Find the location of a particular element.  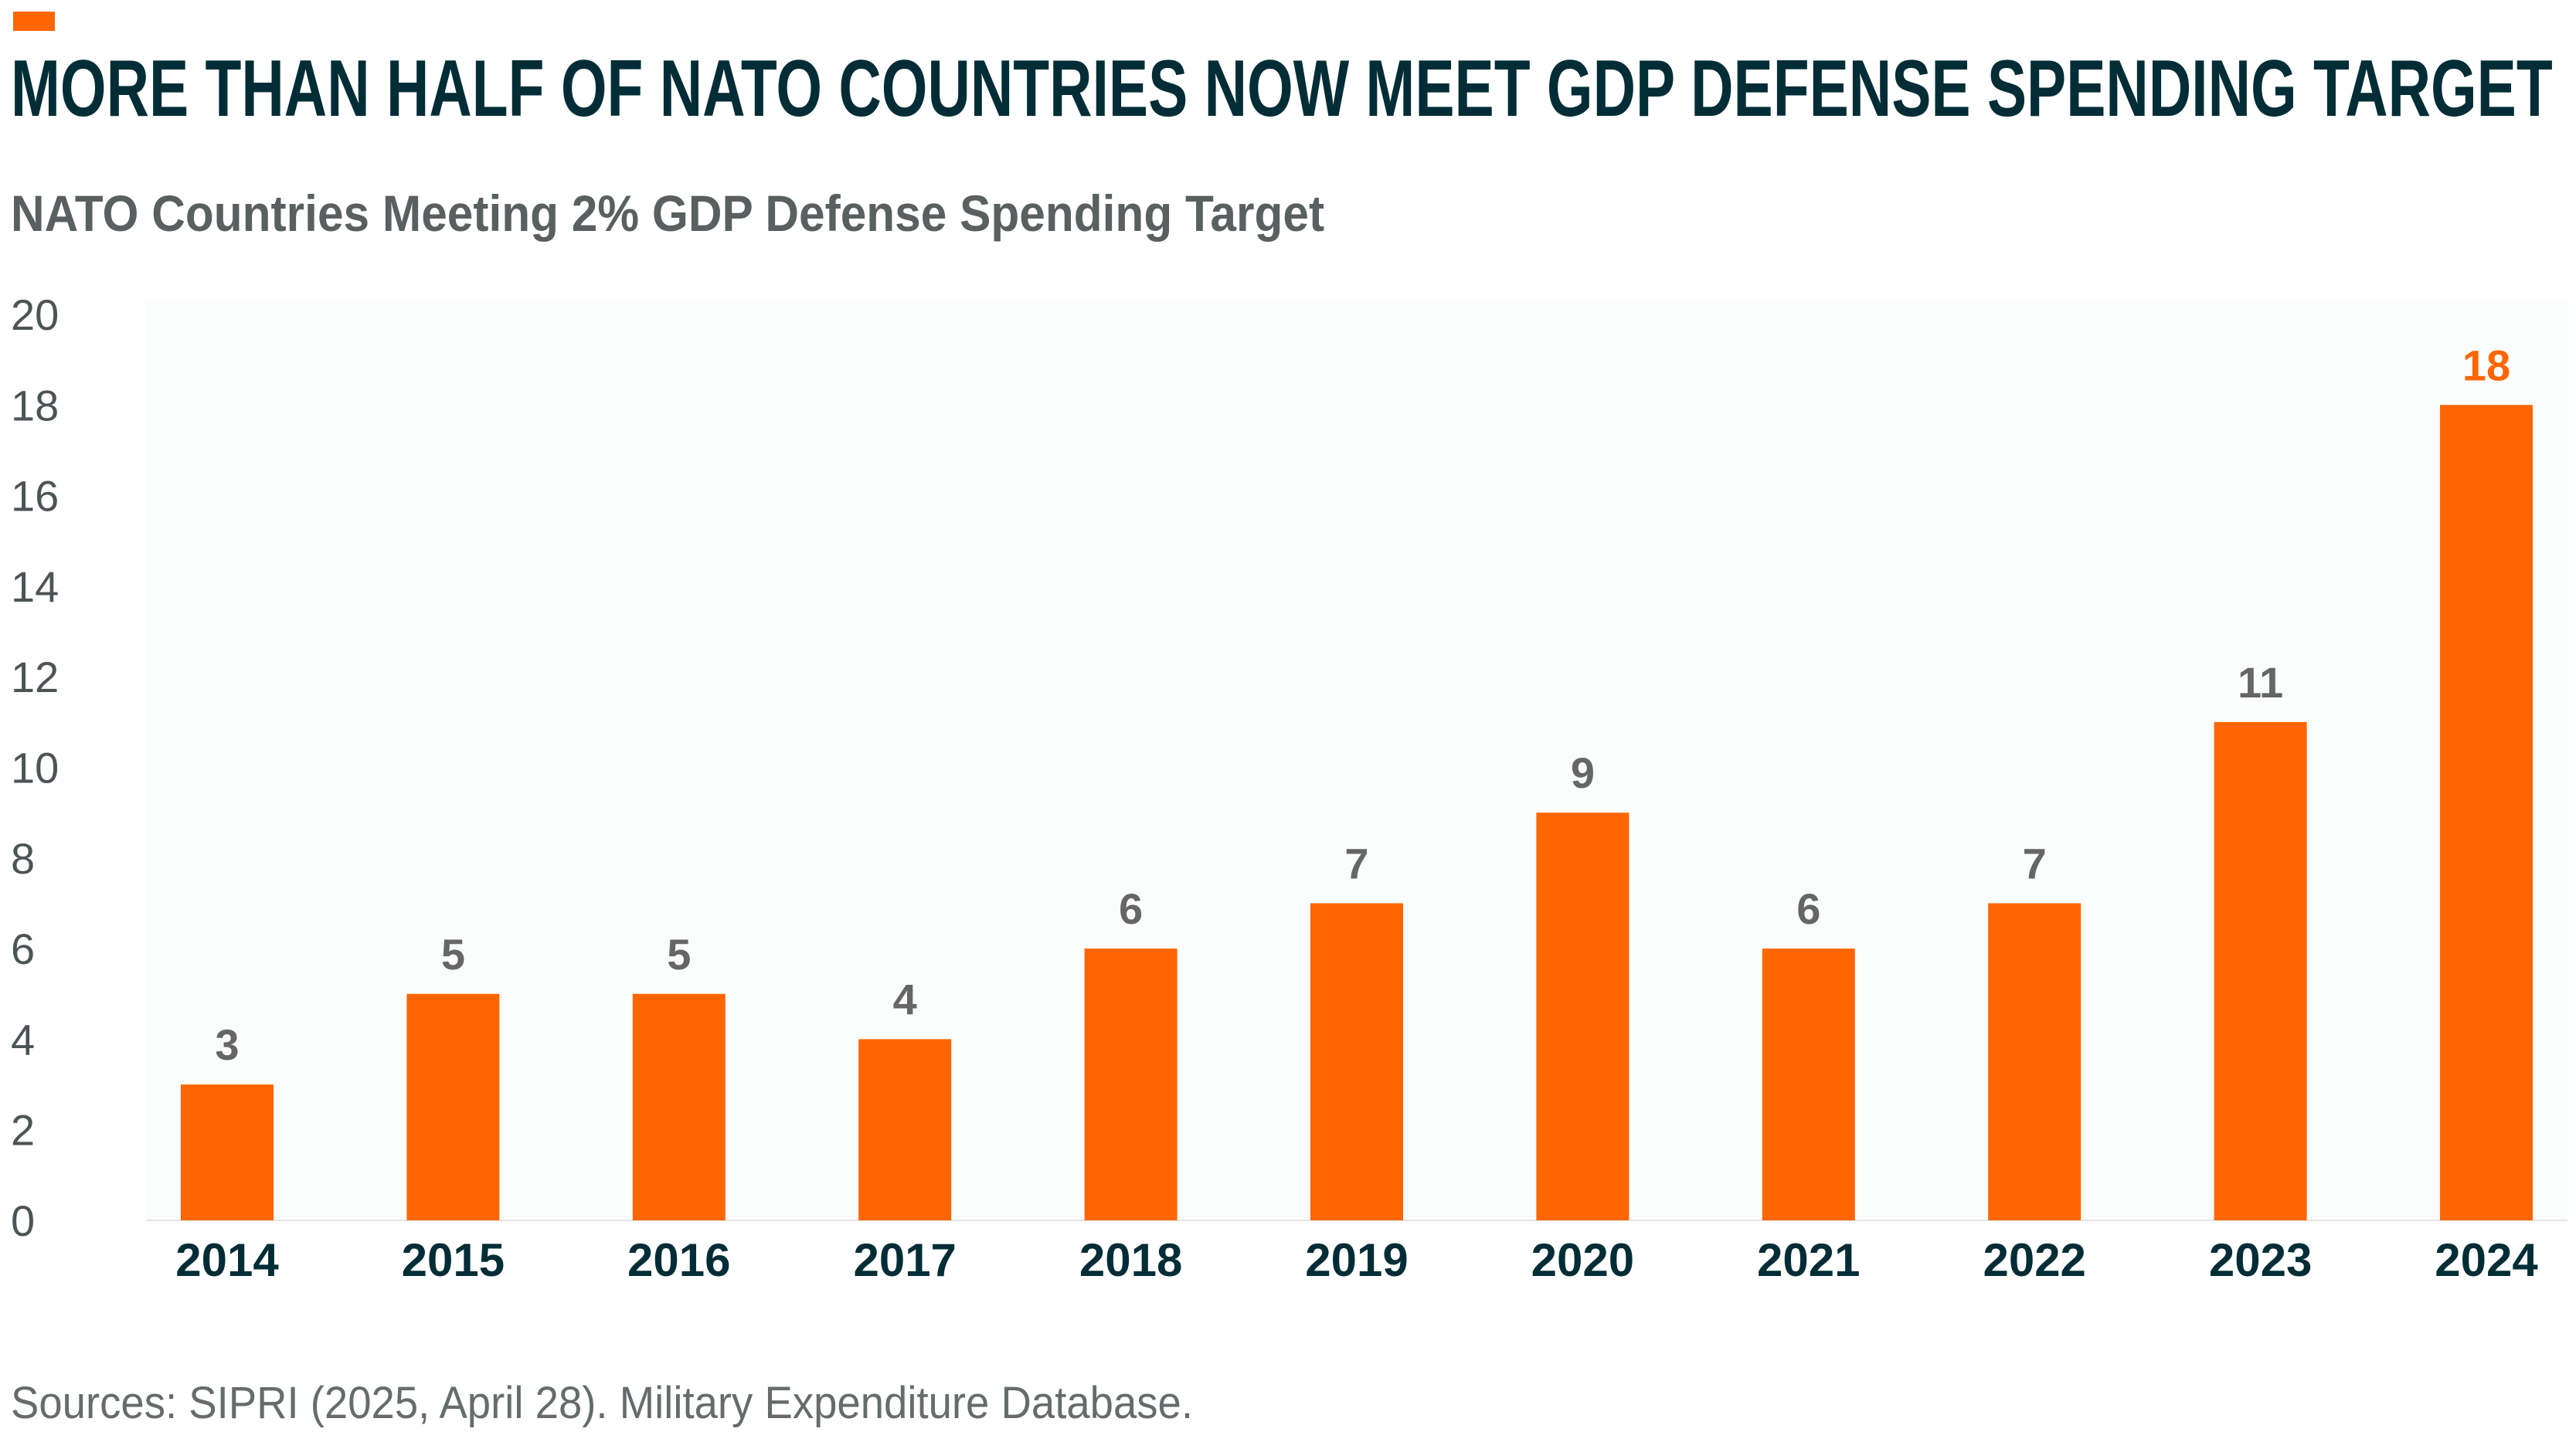

y-tick-label: 20 is located at coordinates (35, 314).